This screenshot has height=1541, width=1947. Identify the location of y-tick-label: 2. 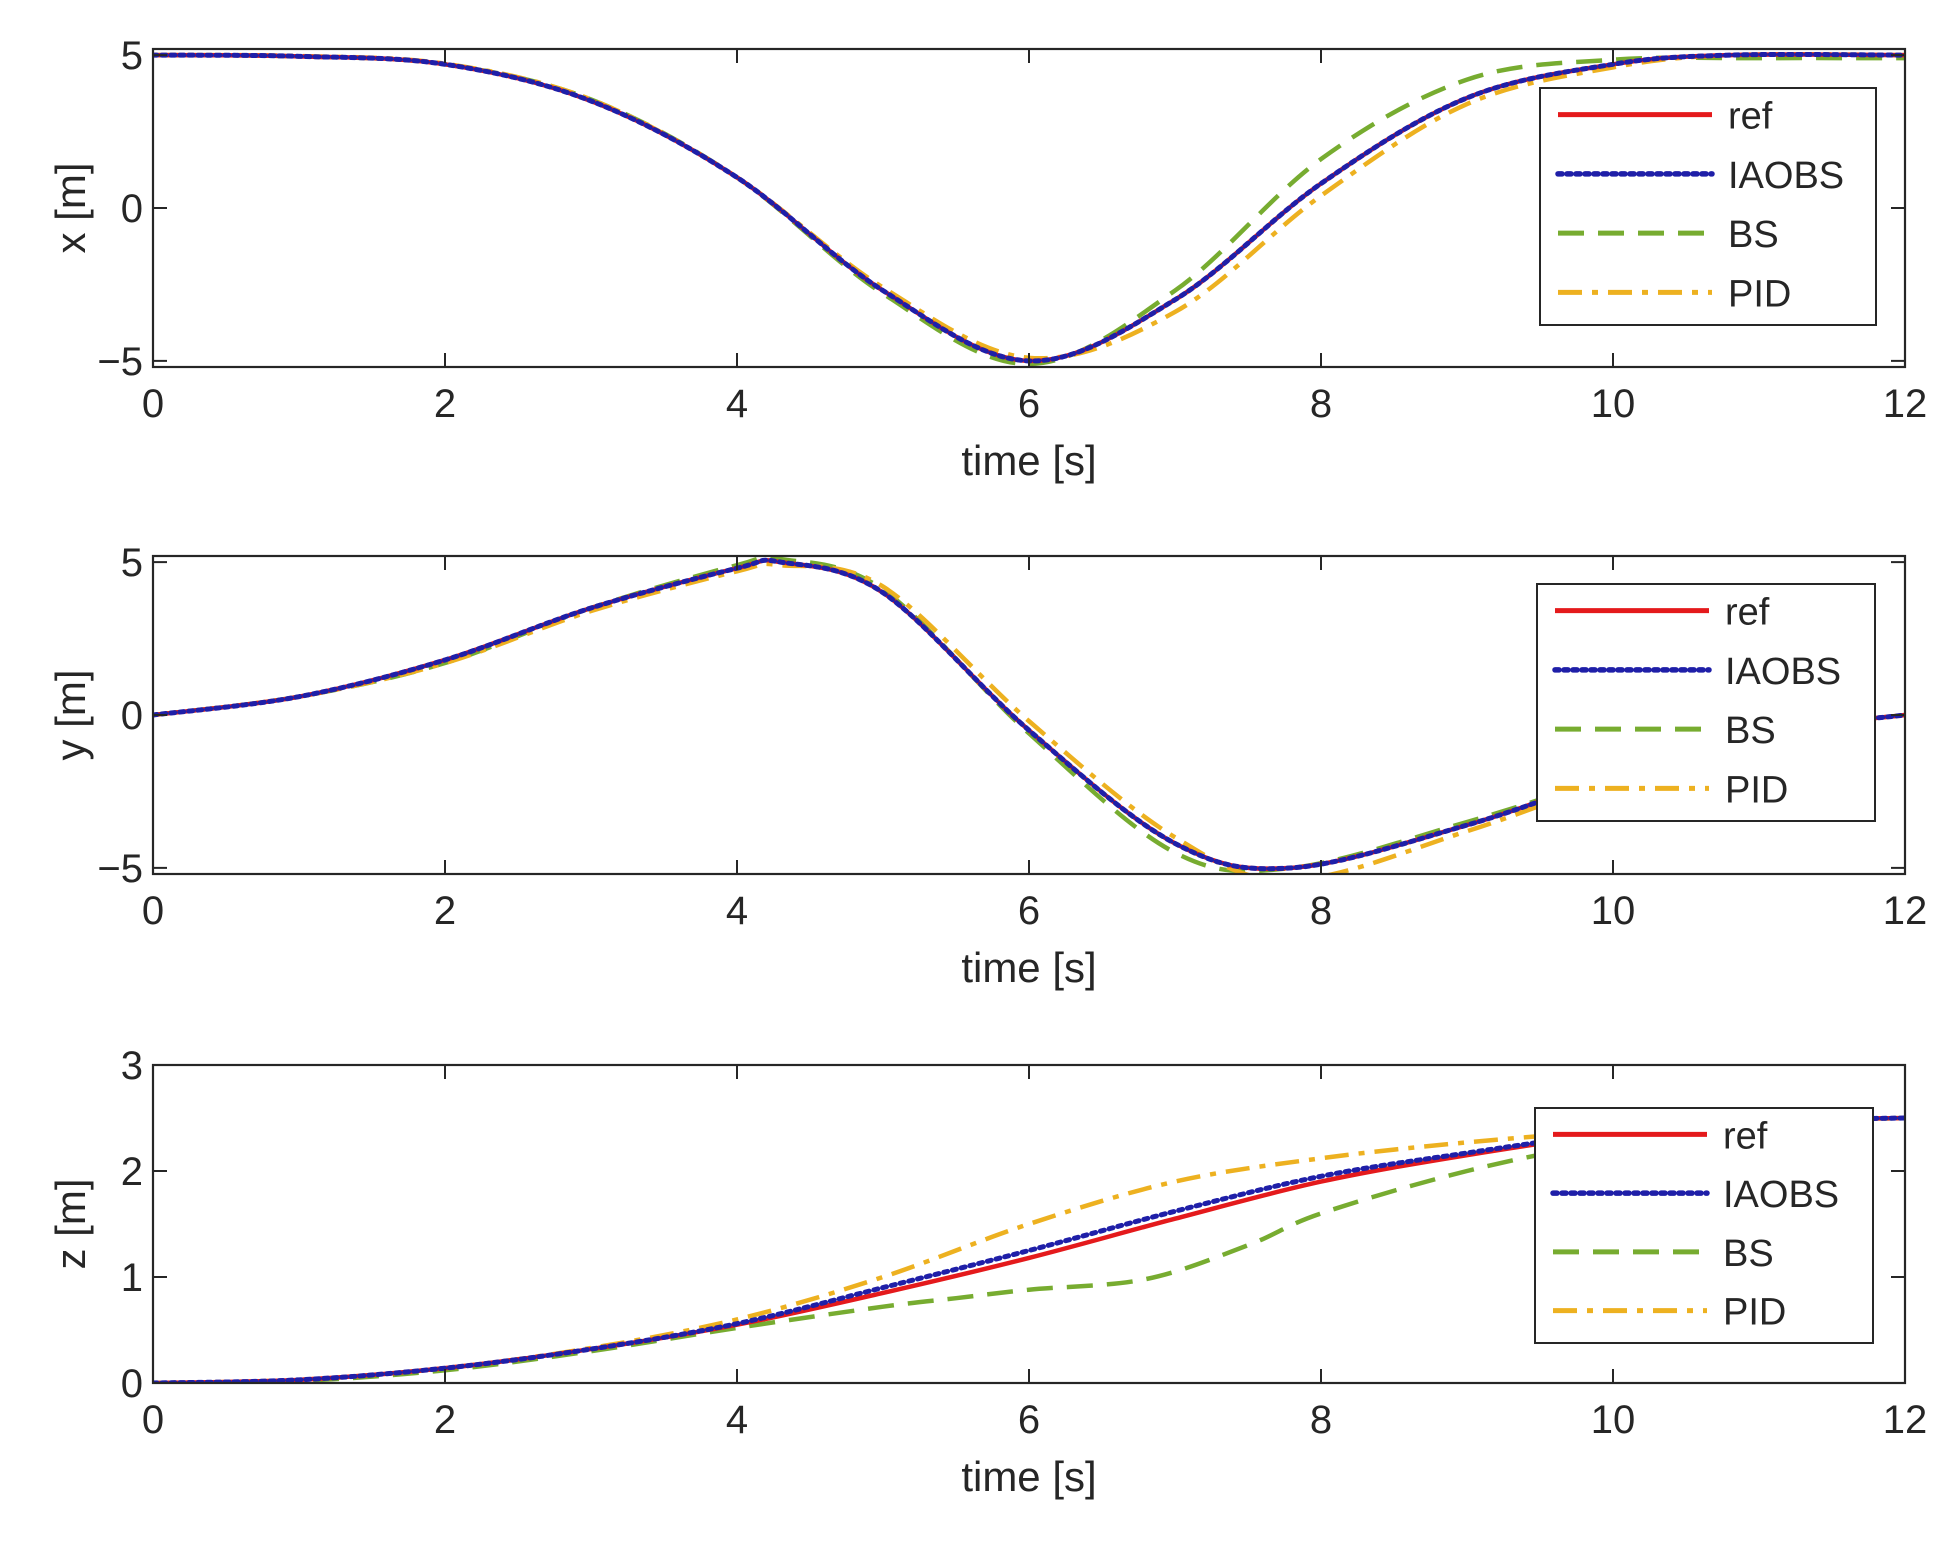
(132, 1172).